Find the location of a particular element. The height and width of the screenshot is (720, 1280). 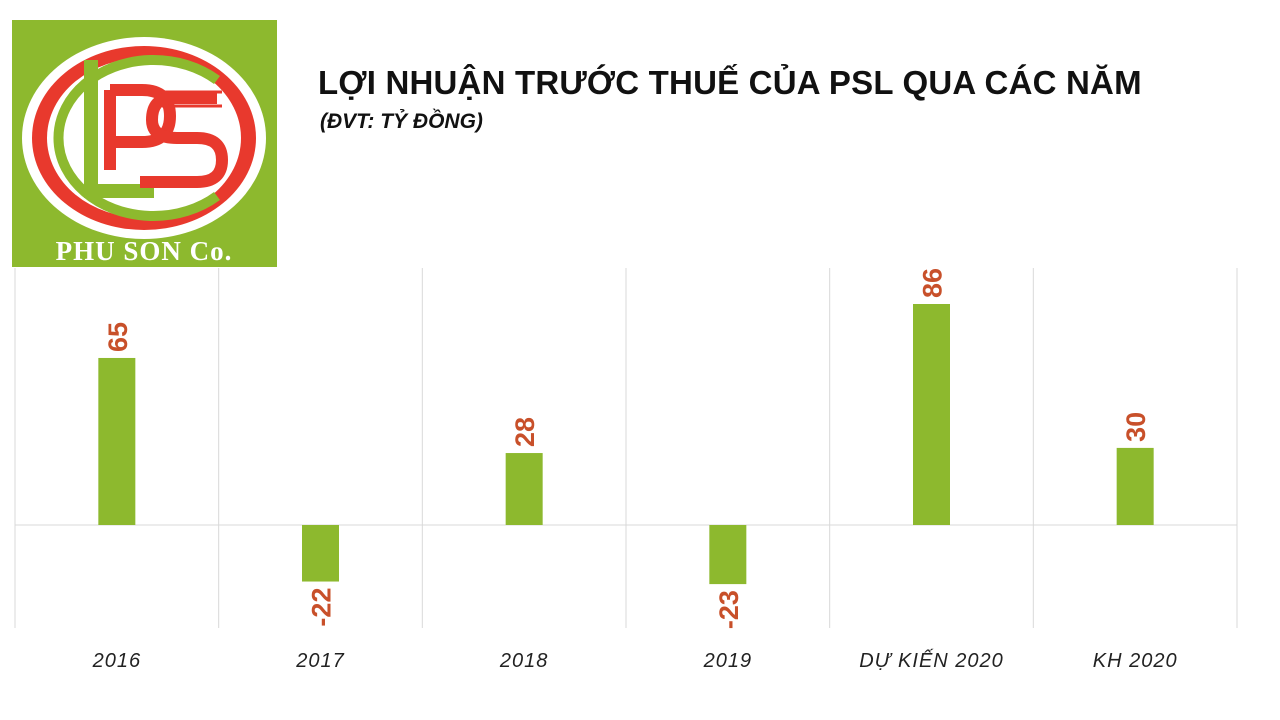

logo-s-letter is located at coordinates (184, 140).